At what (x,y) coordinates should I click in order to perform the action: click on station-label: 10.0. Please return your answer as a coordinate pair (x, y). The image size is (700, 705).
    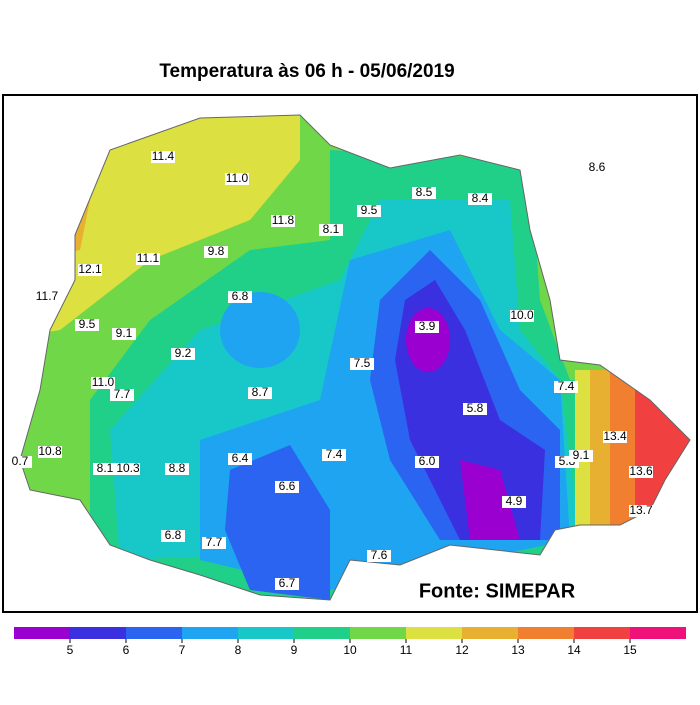
    Looking at the image, I should click on (522, 315).